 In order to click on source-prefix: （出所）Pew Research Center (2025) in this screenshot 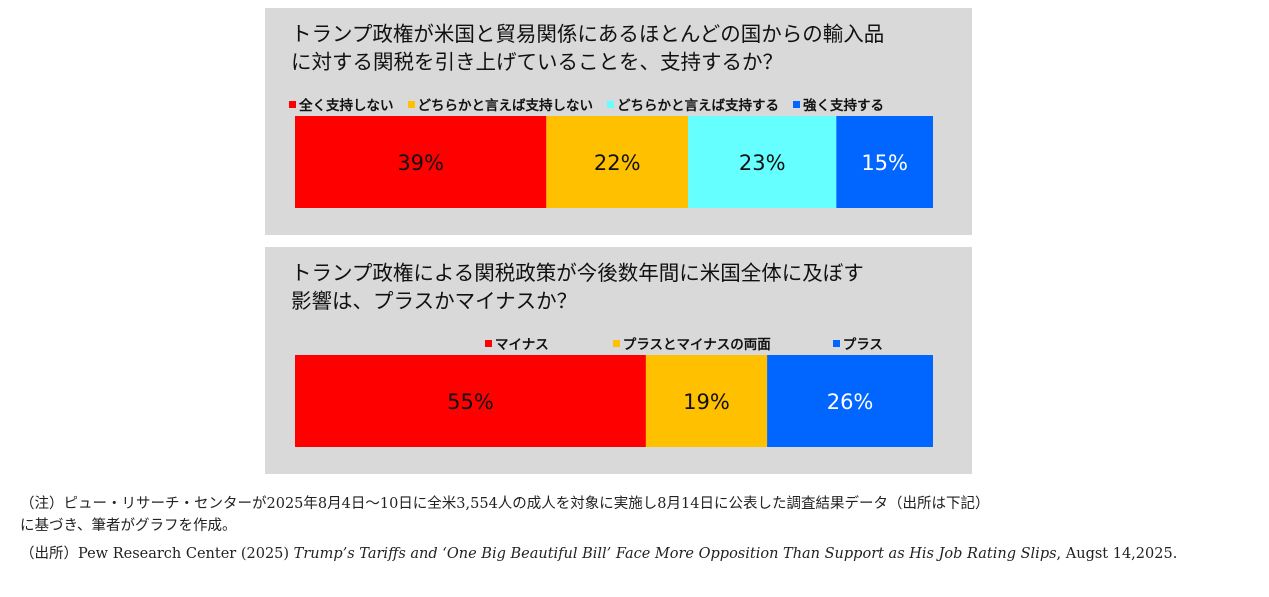, I will do `click(157, 554)`.